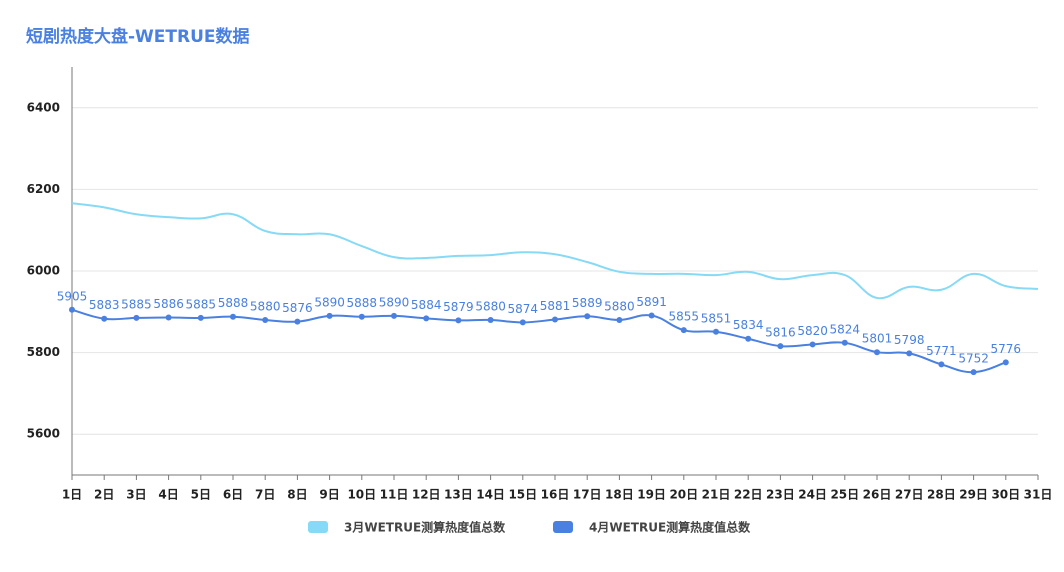  Describe the element at coordinates (973, 495) in the screenshot. I see `x-tick-label: 29日` at that location.